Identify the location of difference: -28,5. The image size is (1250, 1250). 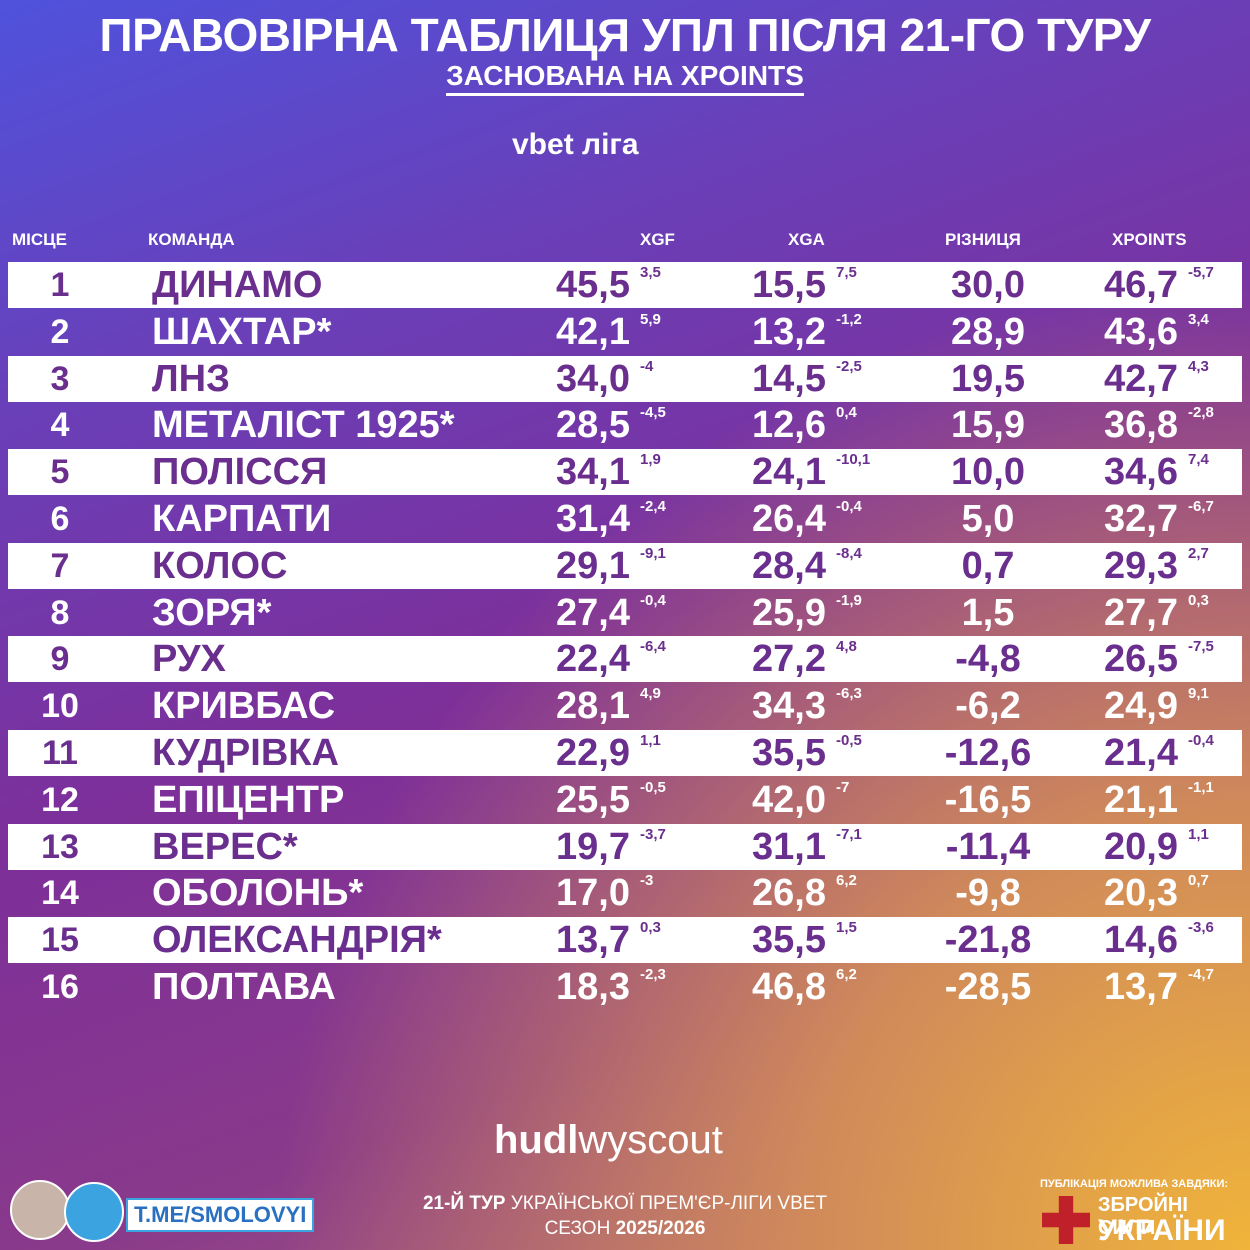
(988, 987).